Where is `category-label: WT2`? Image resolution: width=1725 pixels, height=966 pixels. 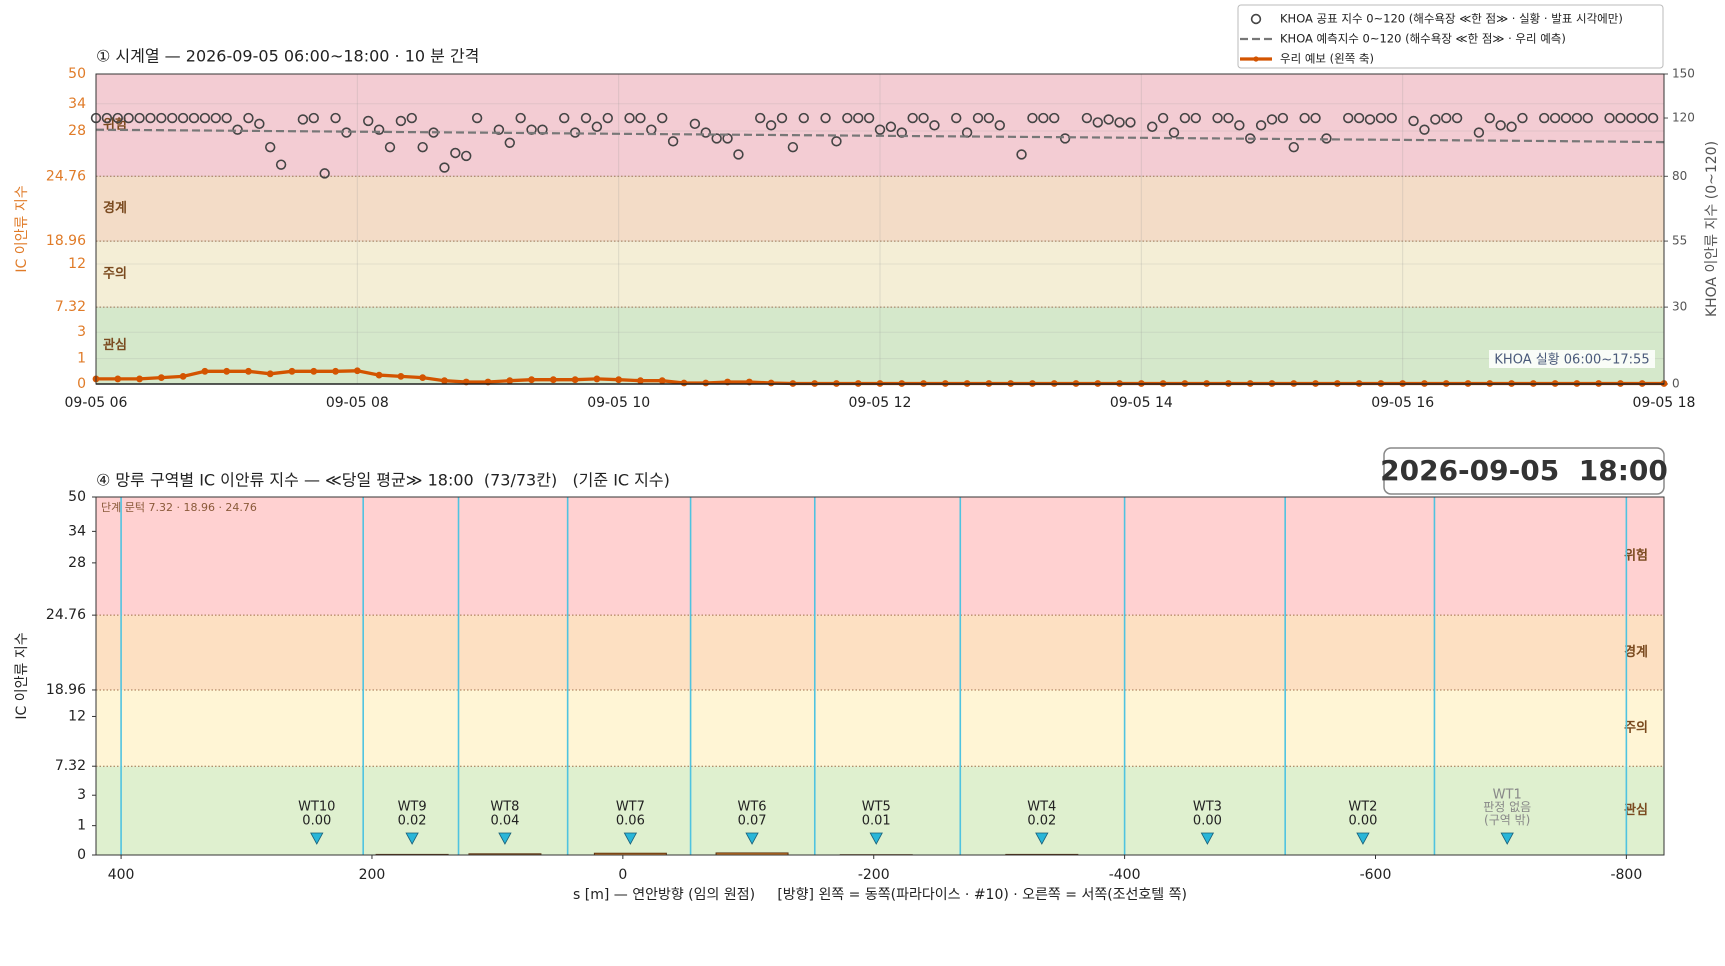 category-label: WT2 is located at coordinates (1362, 807).